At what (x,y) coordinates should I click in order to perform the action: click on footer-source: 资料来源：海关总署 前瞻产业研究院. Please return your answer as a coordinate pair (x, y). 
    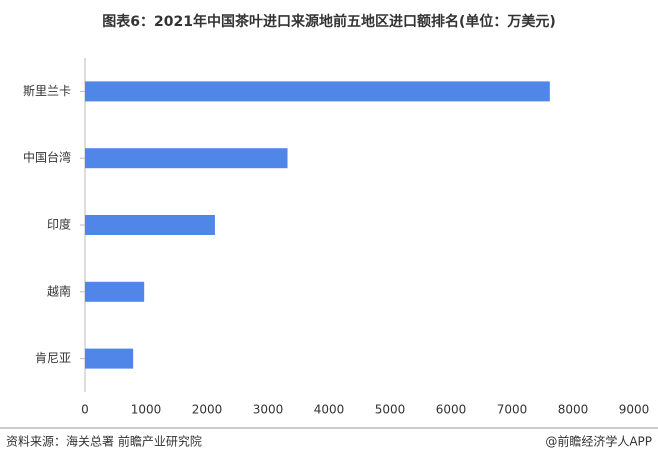
    Looking at the image, I should click on (104, 441).